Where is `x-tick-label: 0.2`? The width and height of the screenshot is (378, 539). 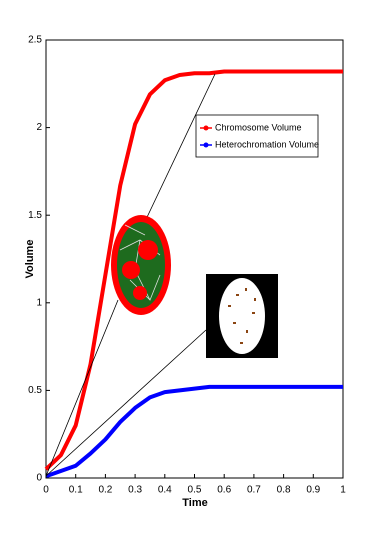
x-tick-label: 0.2 is located at coordinates (105, 490).